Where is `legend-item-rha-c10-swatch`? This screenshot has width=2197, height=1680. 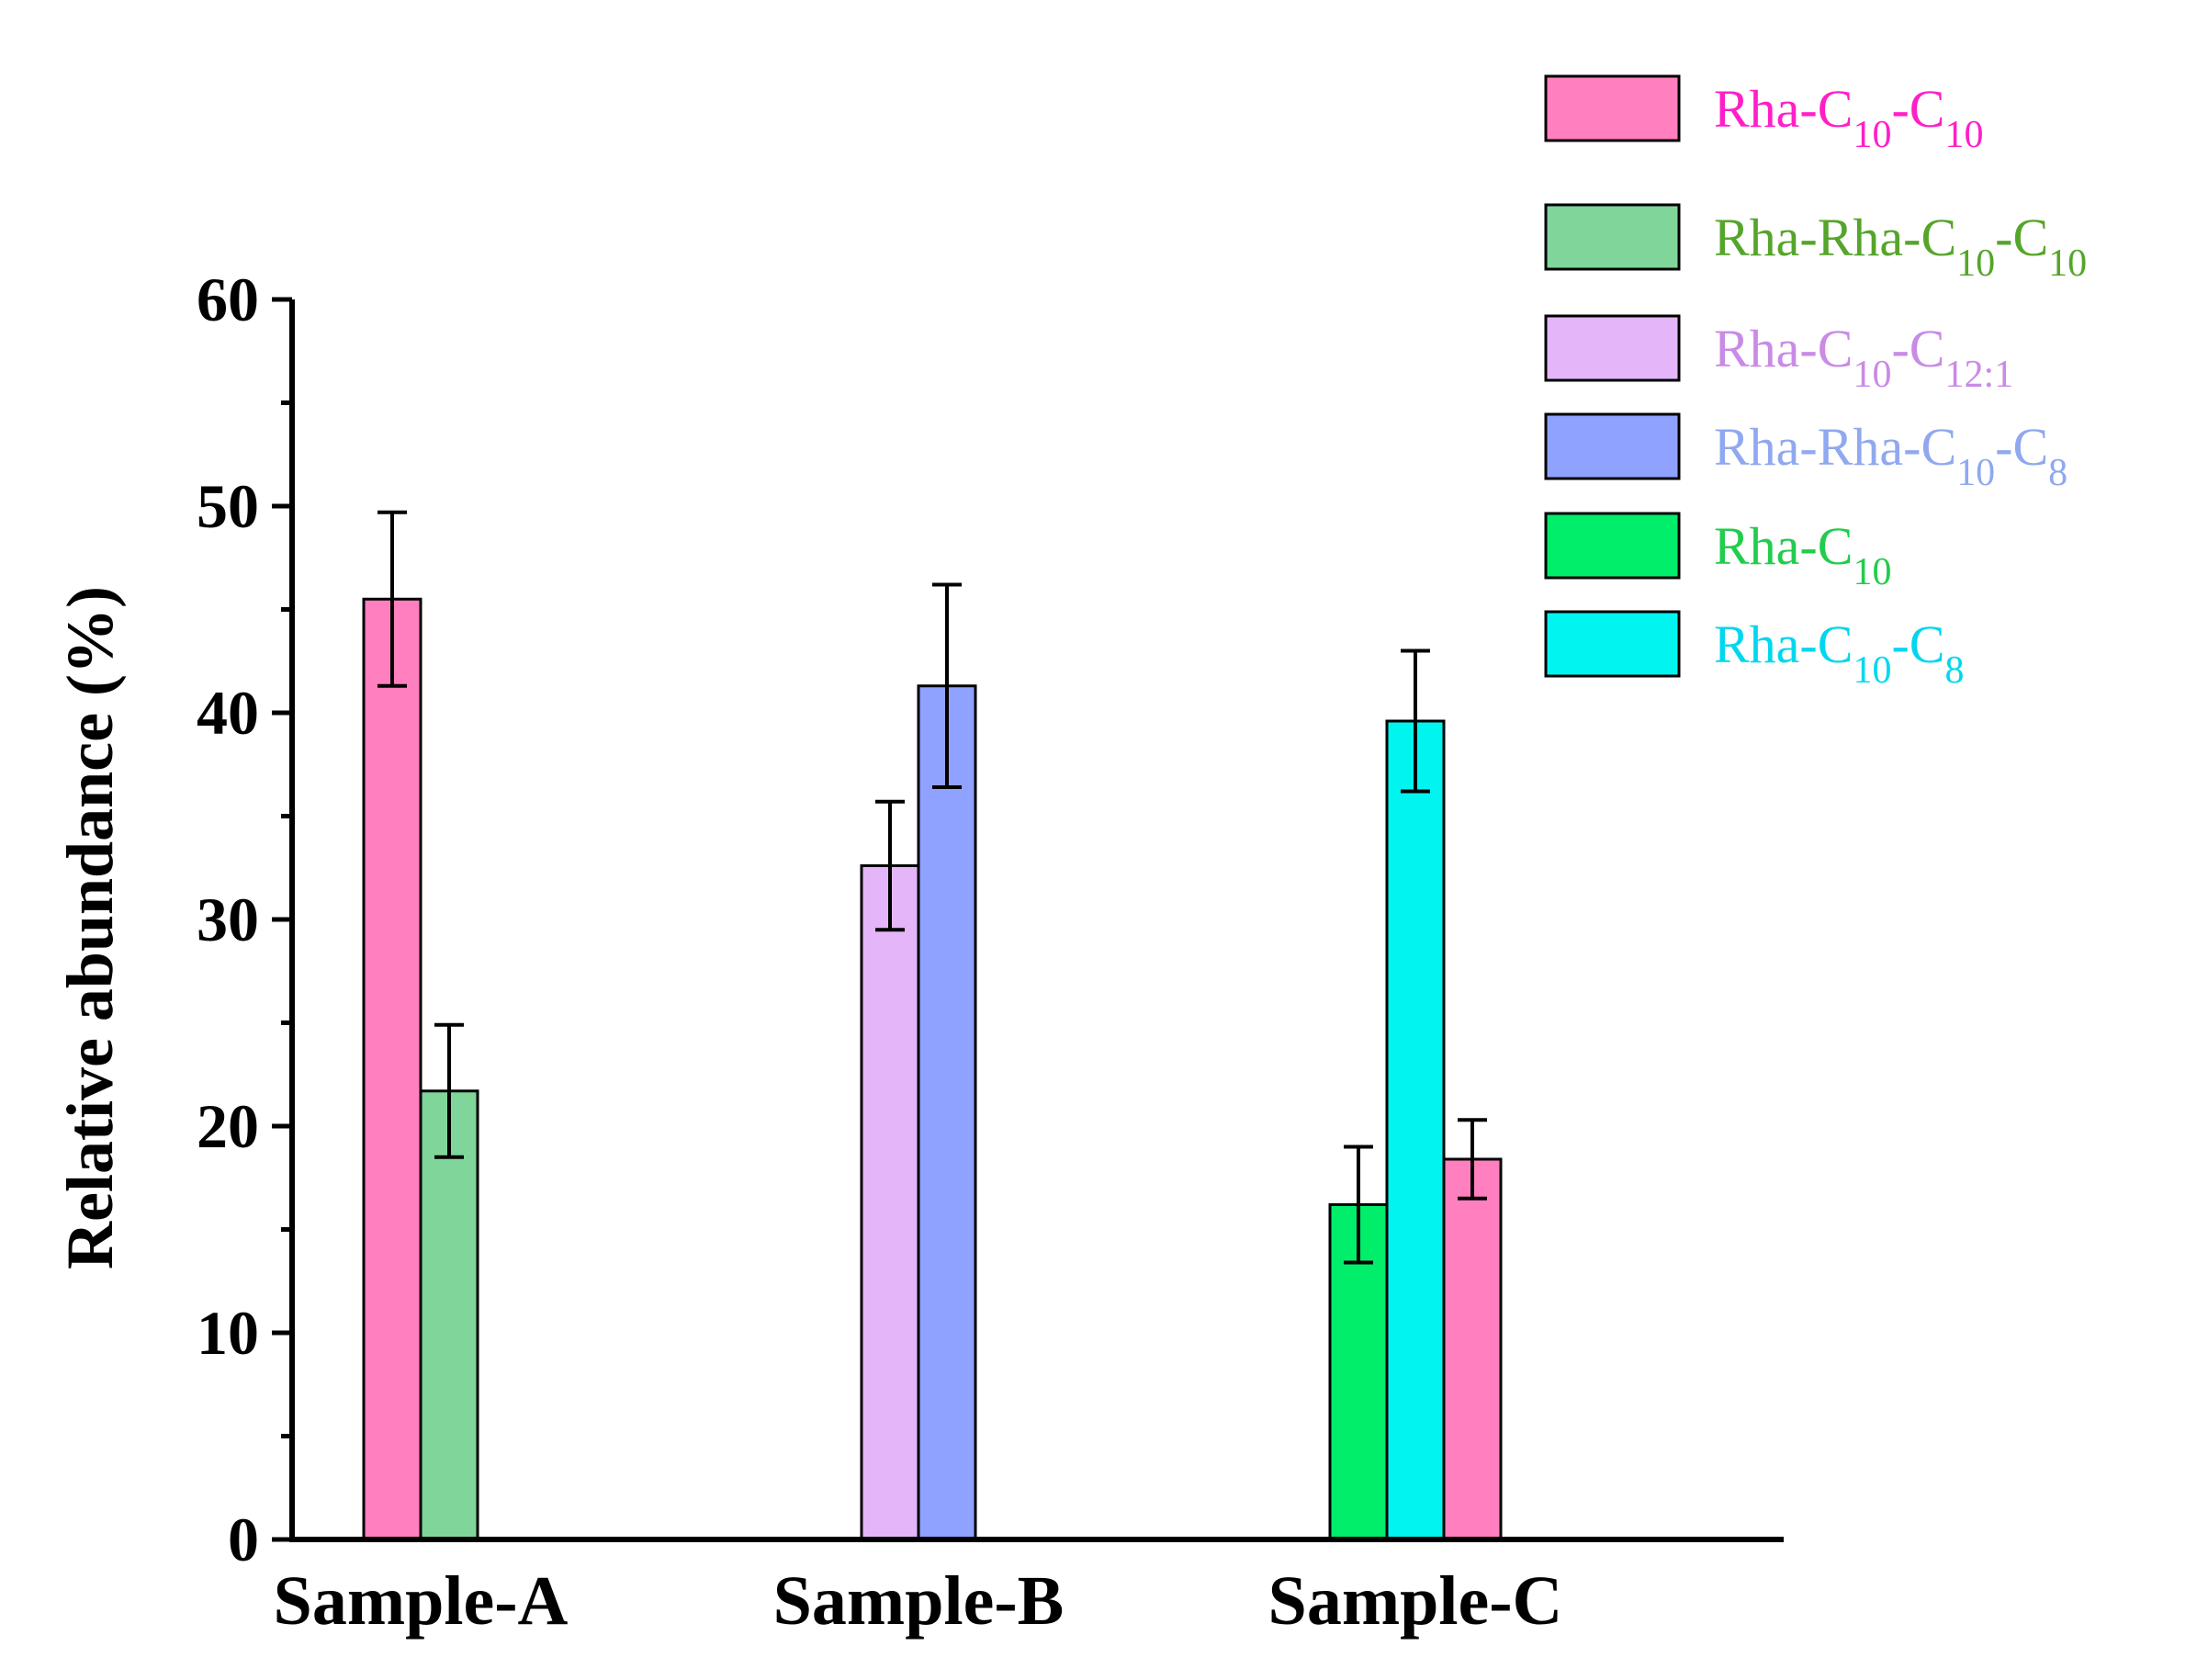
legend-item-rha-c10-swatch is located at coordinates (1612, 546).